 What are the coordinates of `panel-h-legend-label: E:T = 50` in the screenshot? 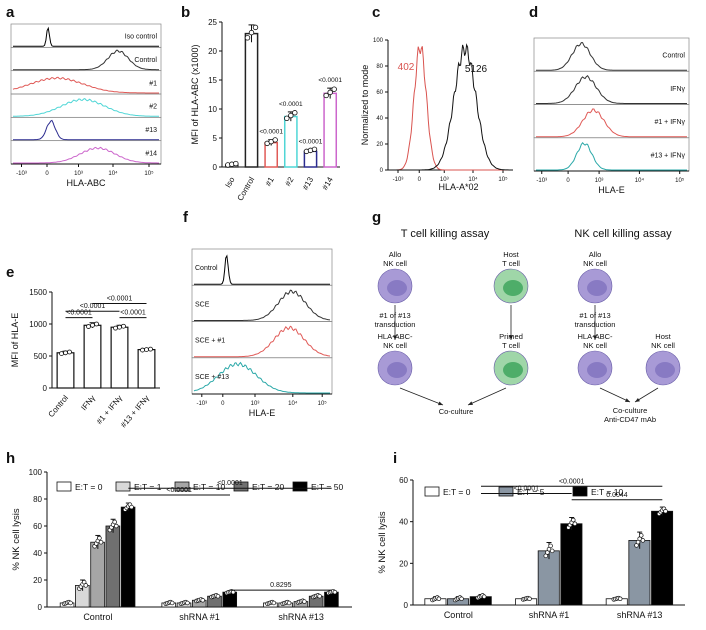 It's located at (327, 487).